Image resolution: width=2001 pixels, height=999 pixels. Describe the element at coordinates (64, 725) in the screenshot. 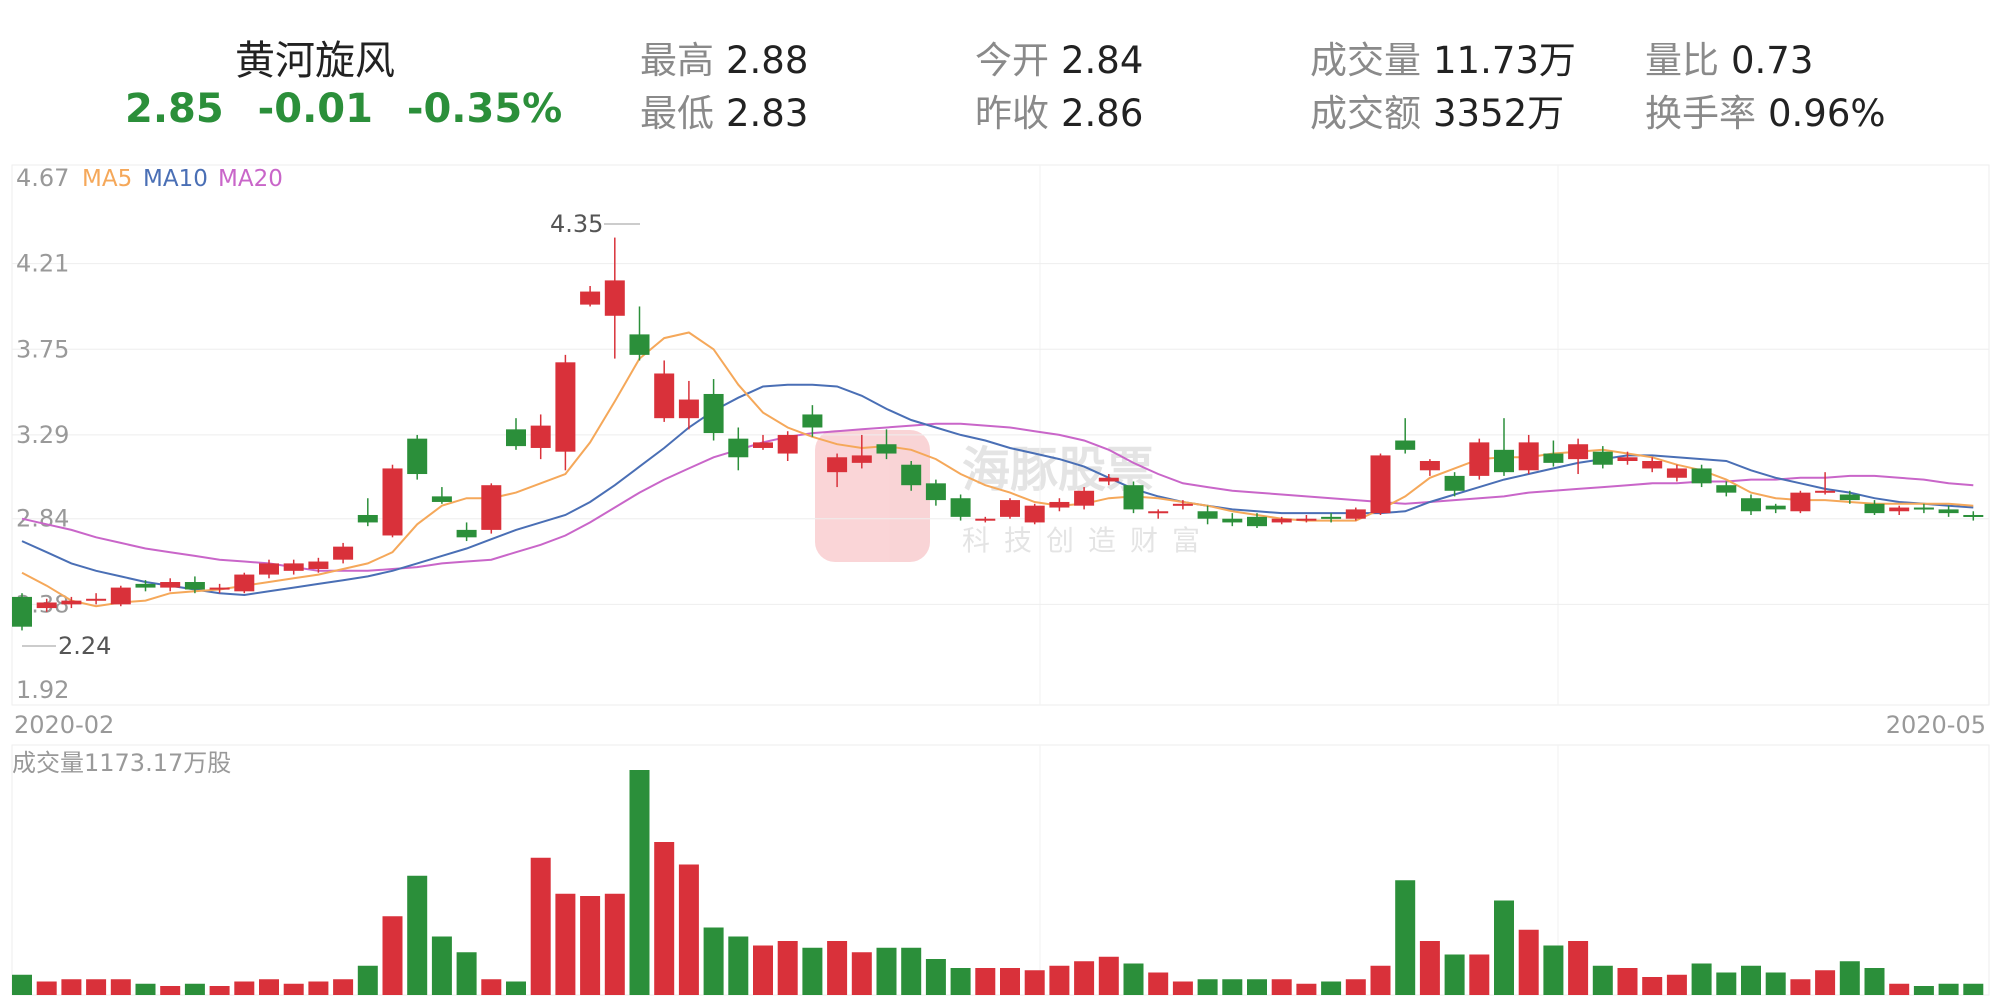

I see `x-start-label: 2020-02` at that location.